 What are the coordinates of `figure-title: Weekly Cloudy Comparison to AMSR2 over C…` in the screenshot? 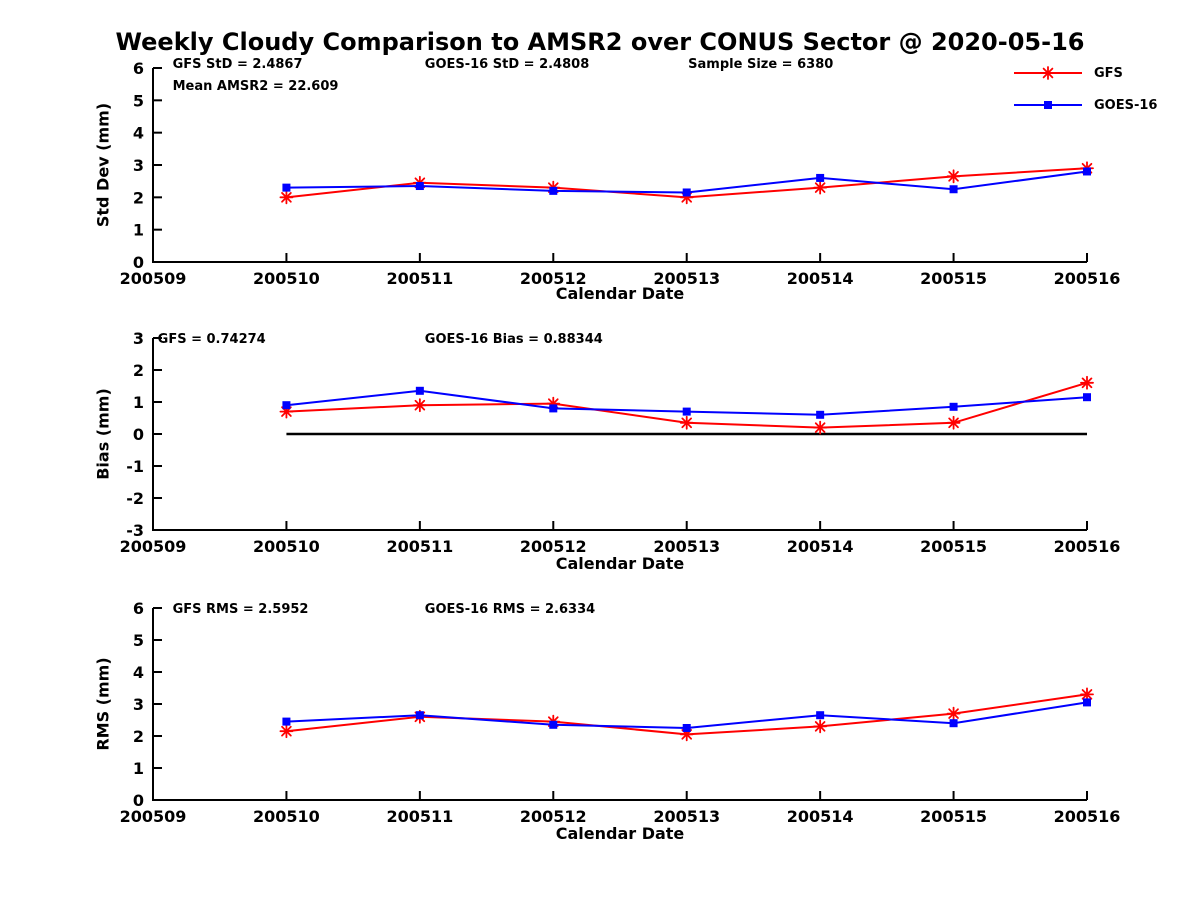 It's located at (600, 42).